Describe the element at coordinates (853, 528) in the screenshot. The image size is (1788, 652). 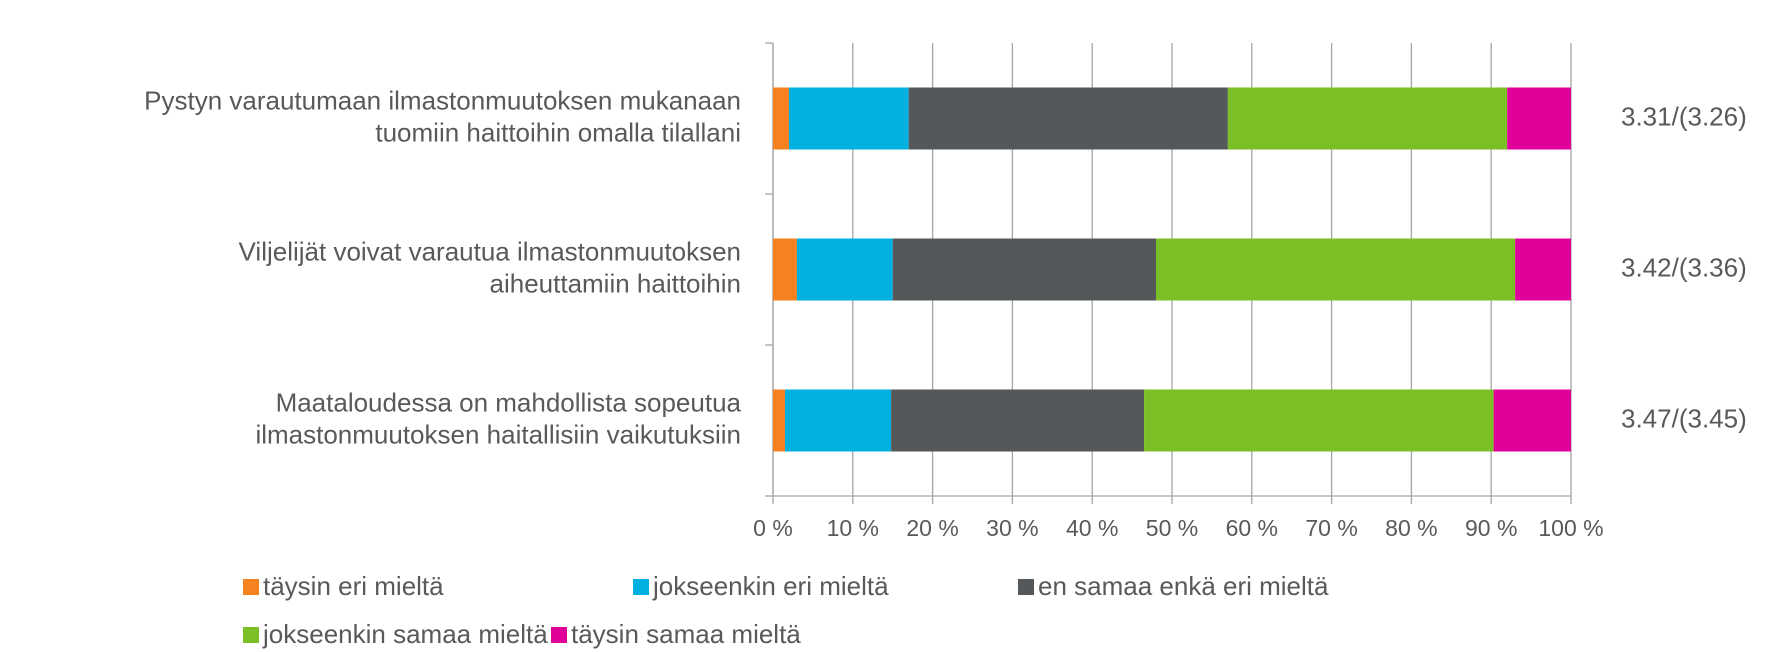
I see `x-tick-label: 10 %` at that location.